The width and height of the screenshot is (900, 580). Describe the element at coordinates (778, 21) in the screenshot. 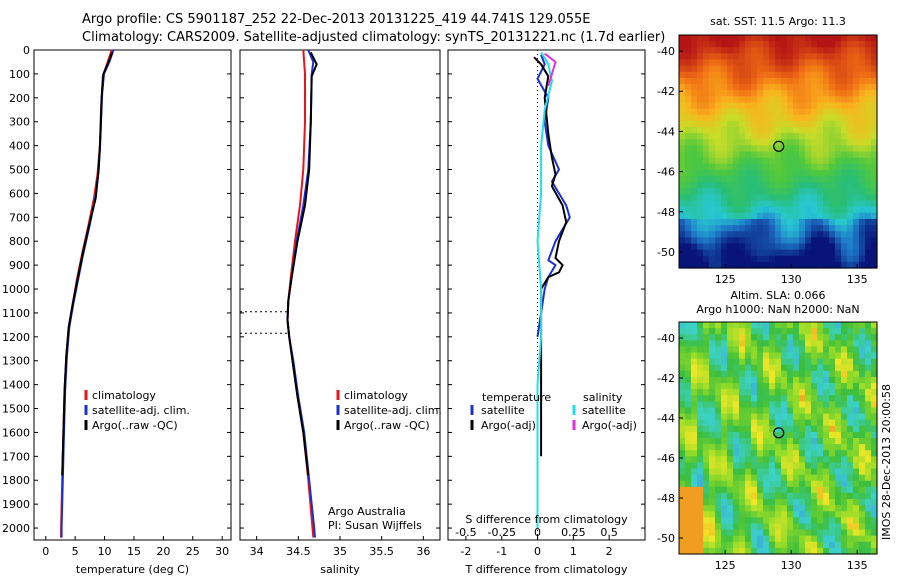

I see `map-title: sat. SST: 11.5 Argo: 11.3` at that location.